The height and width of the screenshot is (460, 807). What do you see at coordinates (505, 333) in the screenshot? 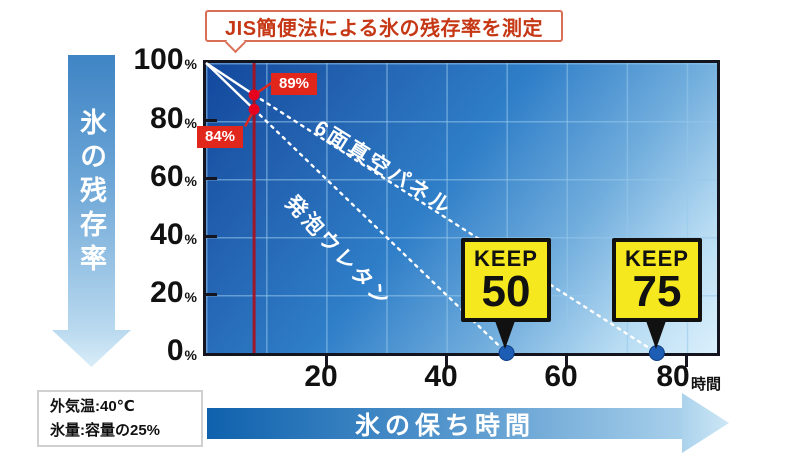
I see `keep-50-pointer-icon` at bounding box center [505, 333].